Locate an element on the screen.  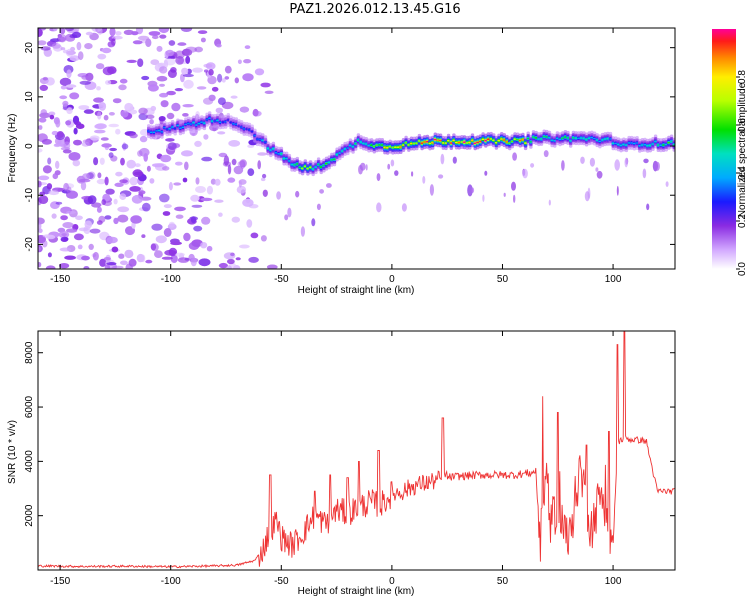
y-tick-label: 20 is located at coordinates (29, 48).